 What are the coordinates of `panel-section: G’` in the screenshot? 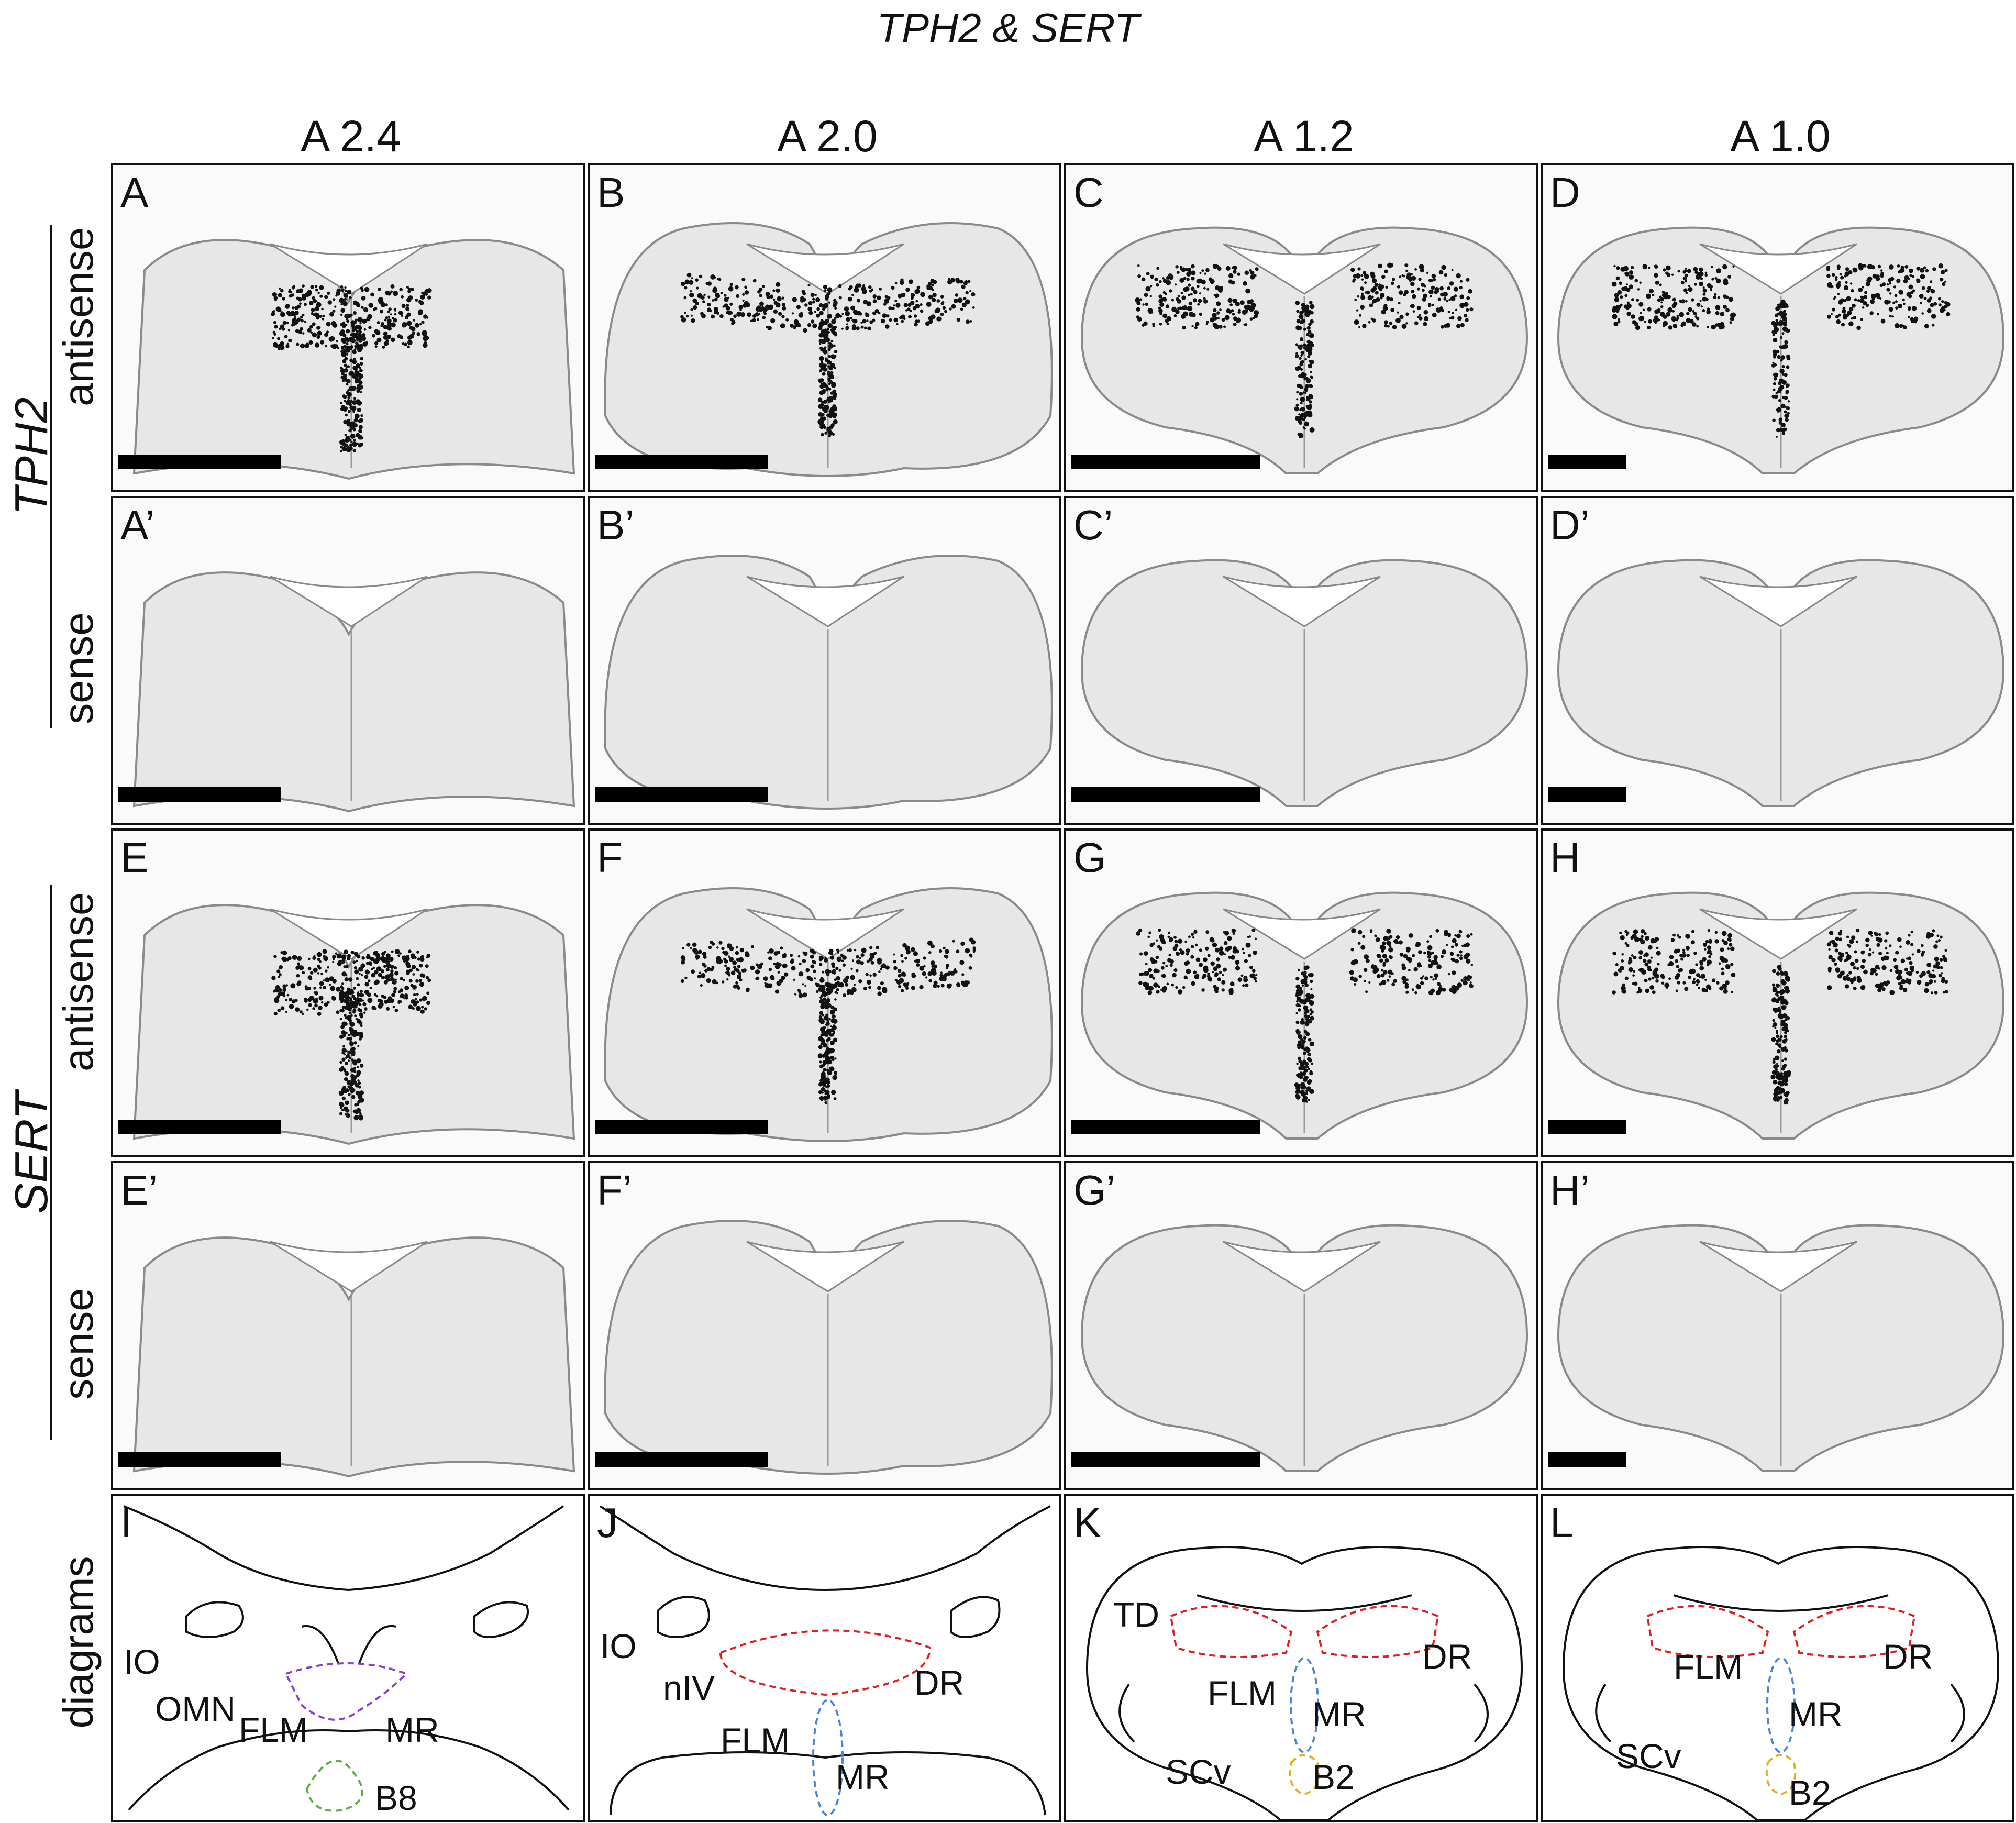 It's located at (1301, 1325).